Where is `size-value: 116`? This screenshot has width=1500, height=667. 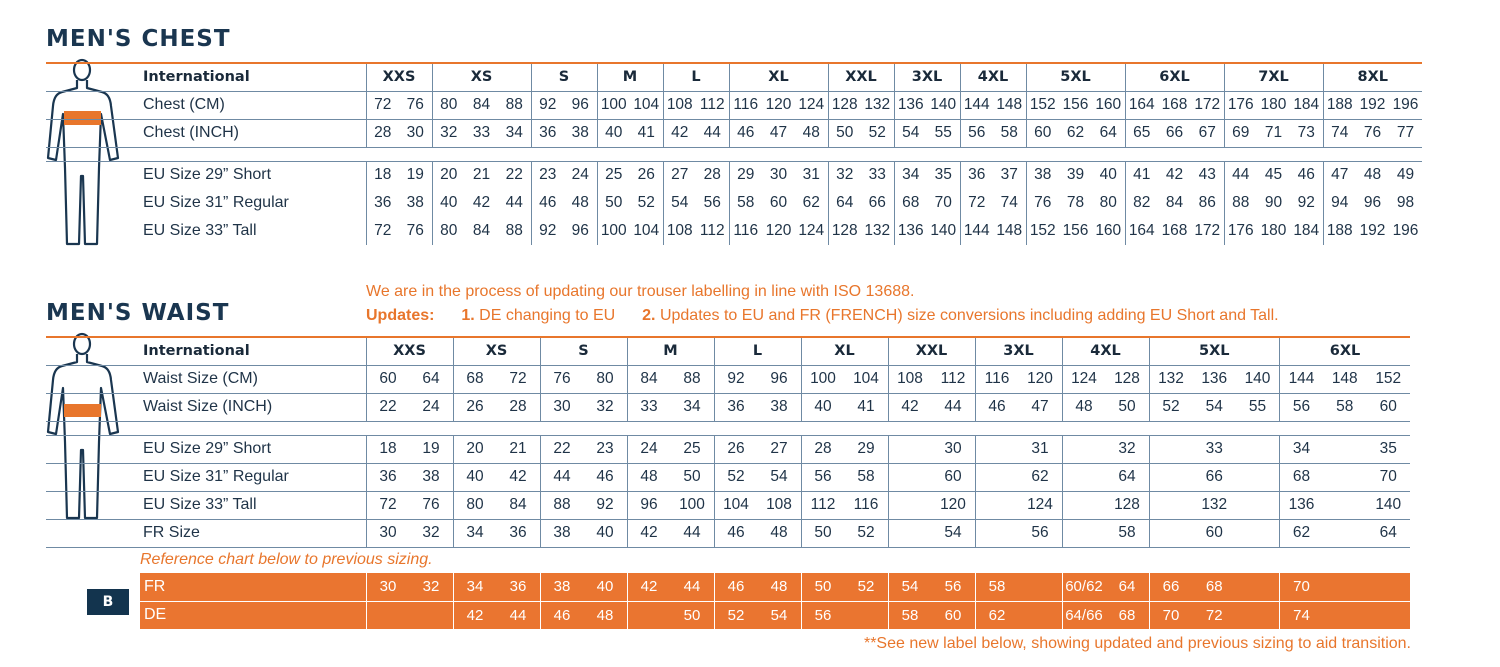
size-value: 116 is located at coordinates (745, 105).